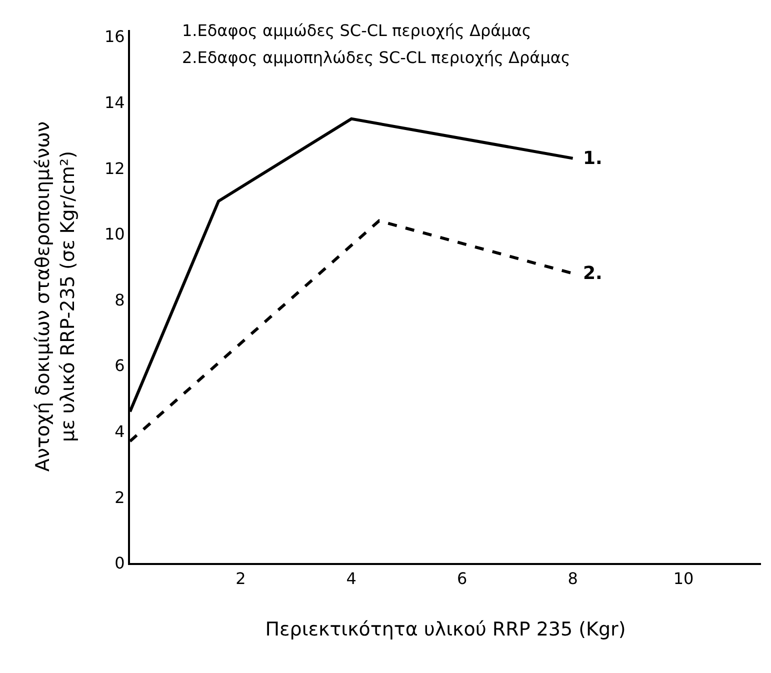  I want to click on y-tick-label: 8, so click(119, 300).